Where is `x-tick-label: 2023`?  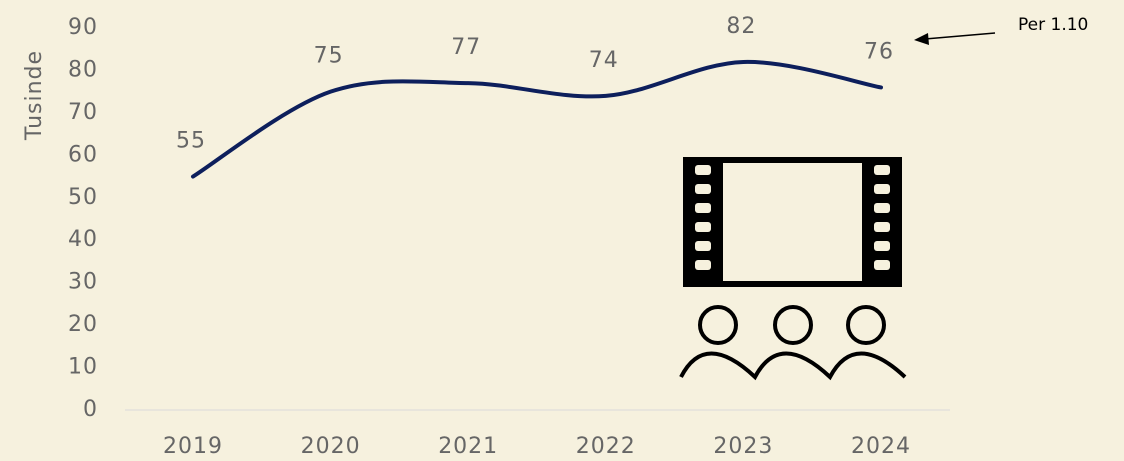
x-tick-label: 2023 is located at coordinates (743, 446).